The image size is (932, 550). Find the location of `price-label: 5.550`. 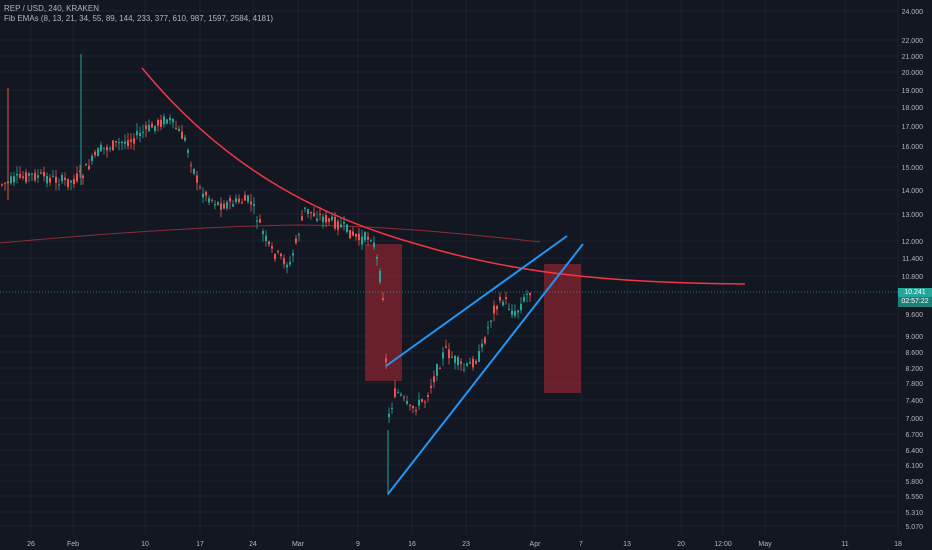

price-label: 5.550 is located at coordinates (914, 497).